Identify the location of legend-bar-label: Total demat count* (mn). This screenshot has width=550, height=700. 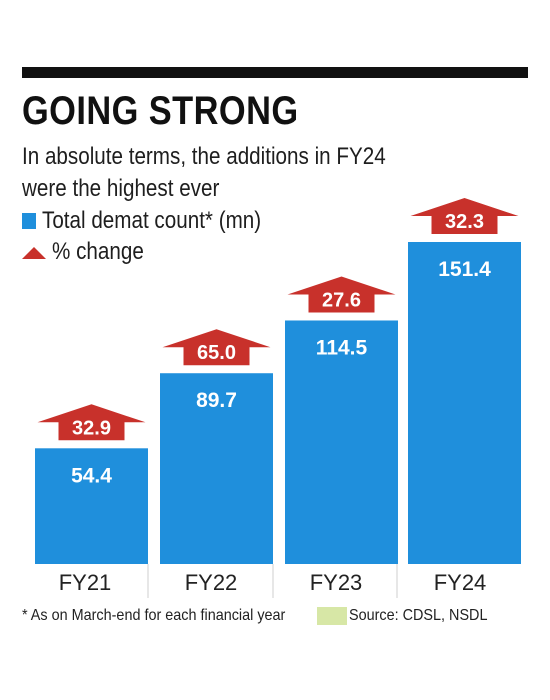
(152, 220).